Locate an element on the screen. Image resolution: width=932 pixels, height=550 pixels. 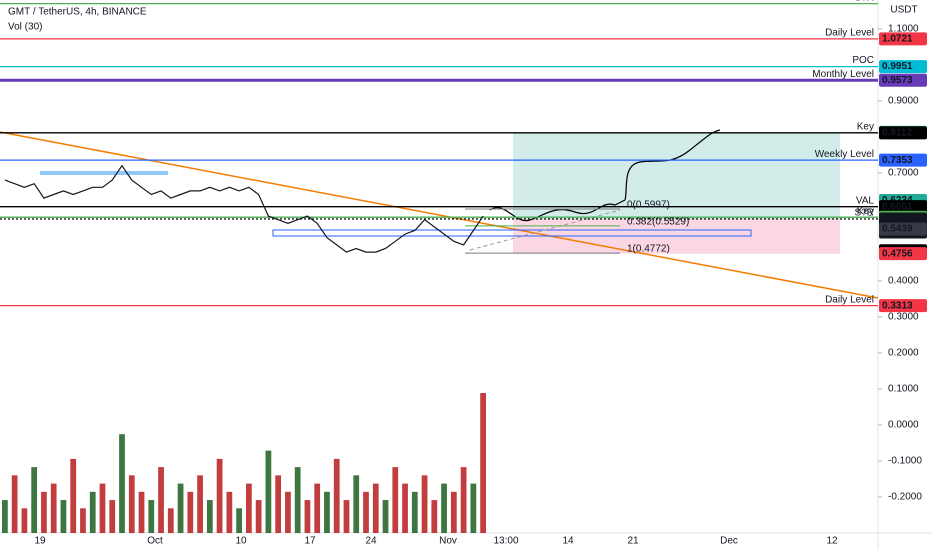
drawings is located at coordinates (676, 193).